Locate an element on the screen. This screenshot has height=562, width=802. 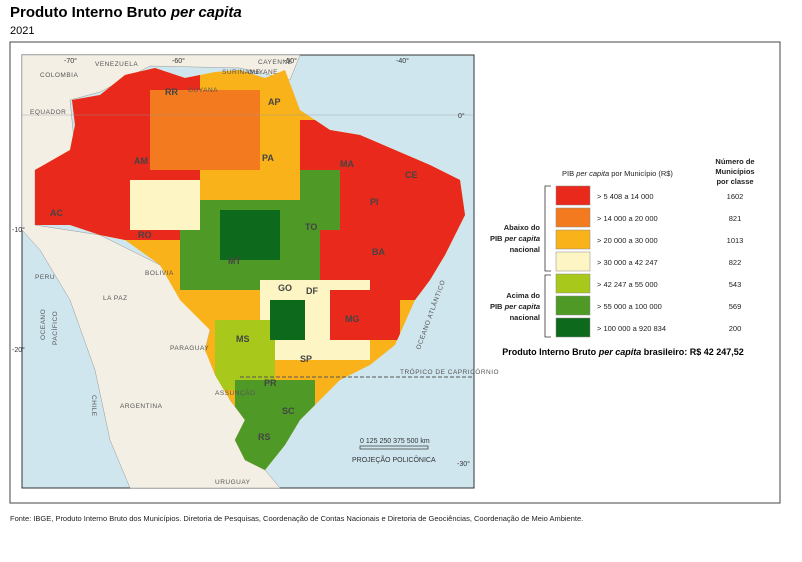
map-label: GUYANE is located at coordinates (263, 72).